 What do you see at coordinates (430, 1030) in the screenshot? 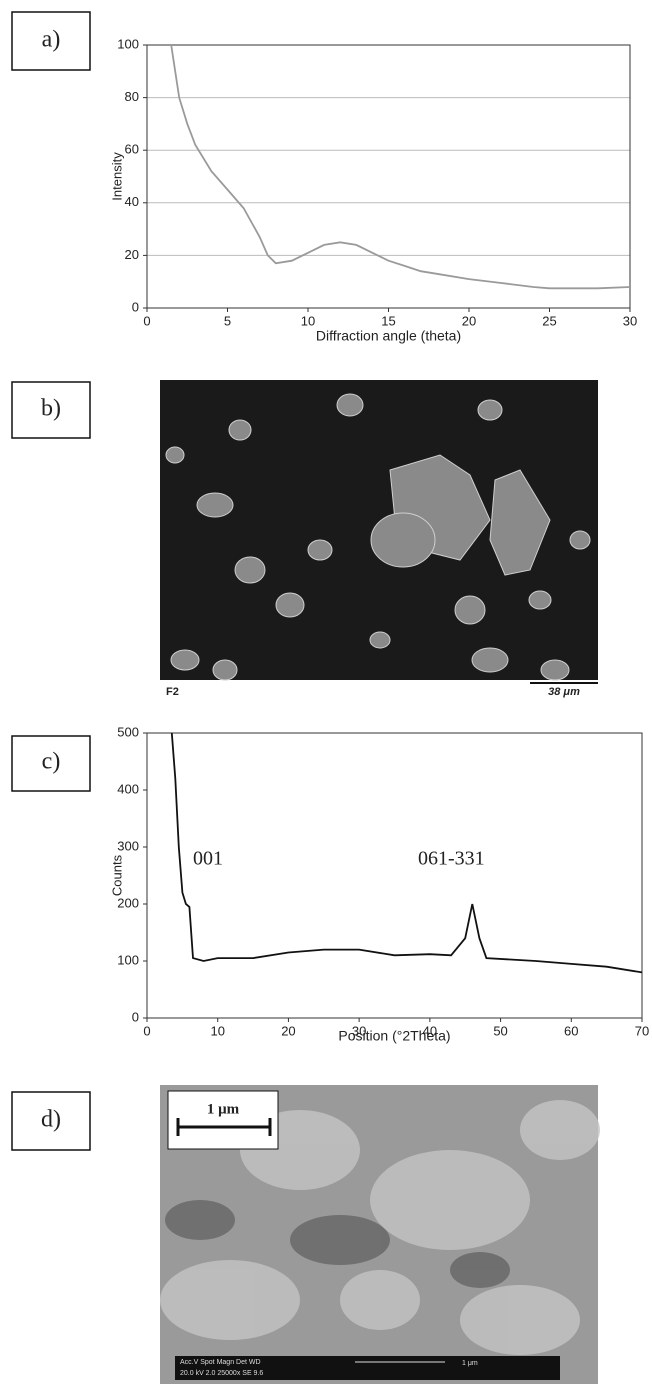
I see `x-tick-label: 40` at bounding box center [430, 1030].